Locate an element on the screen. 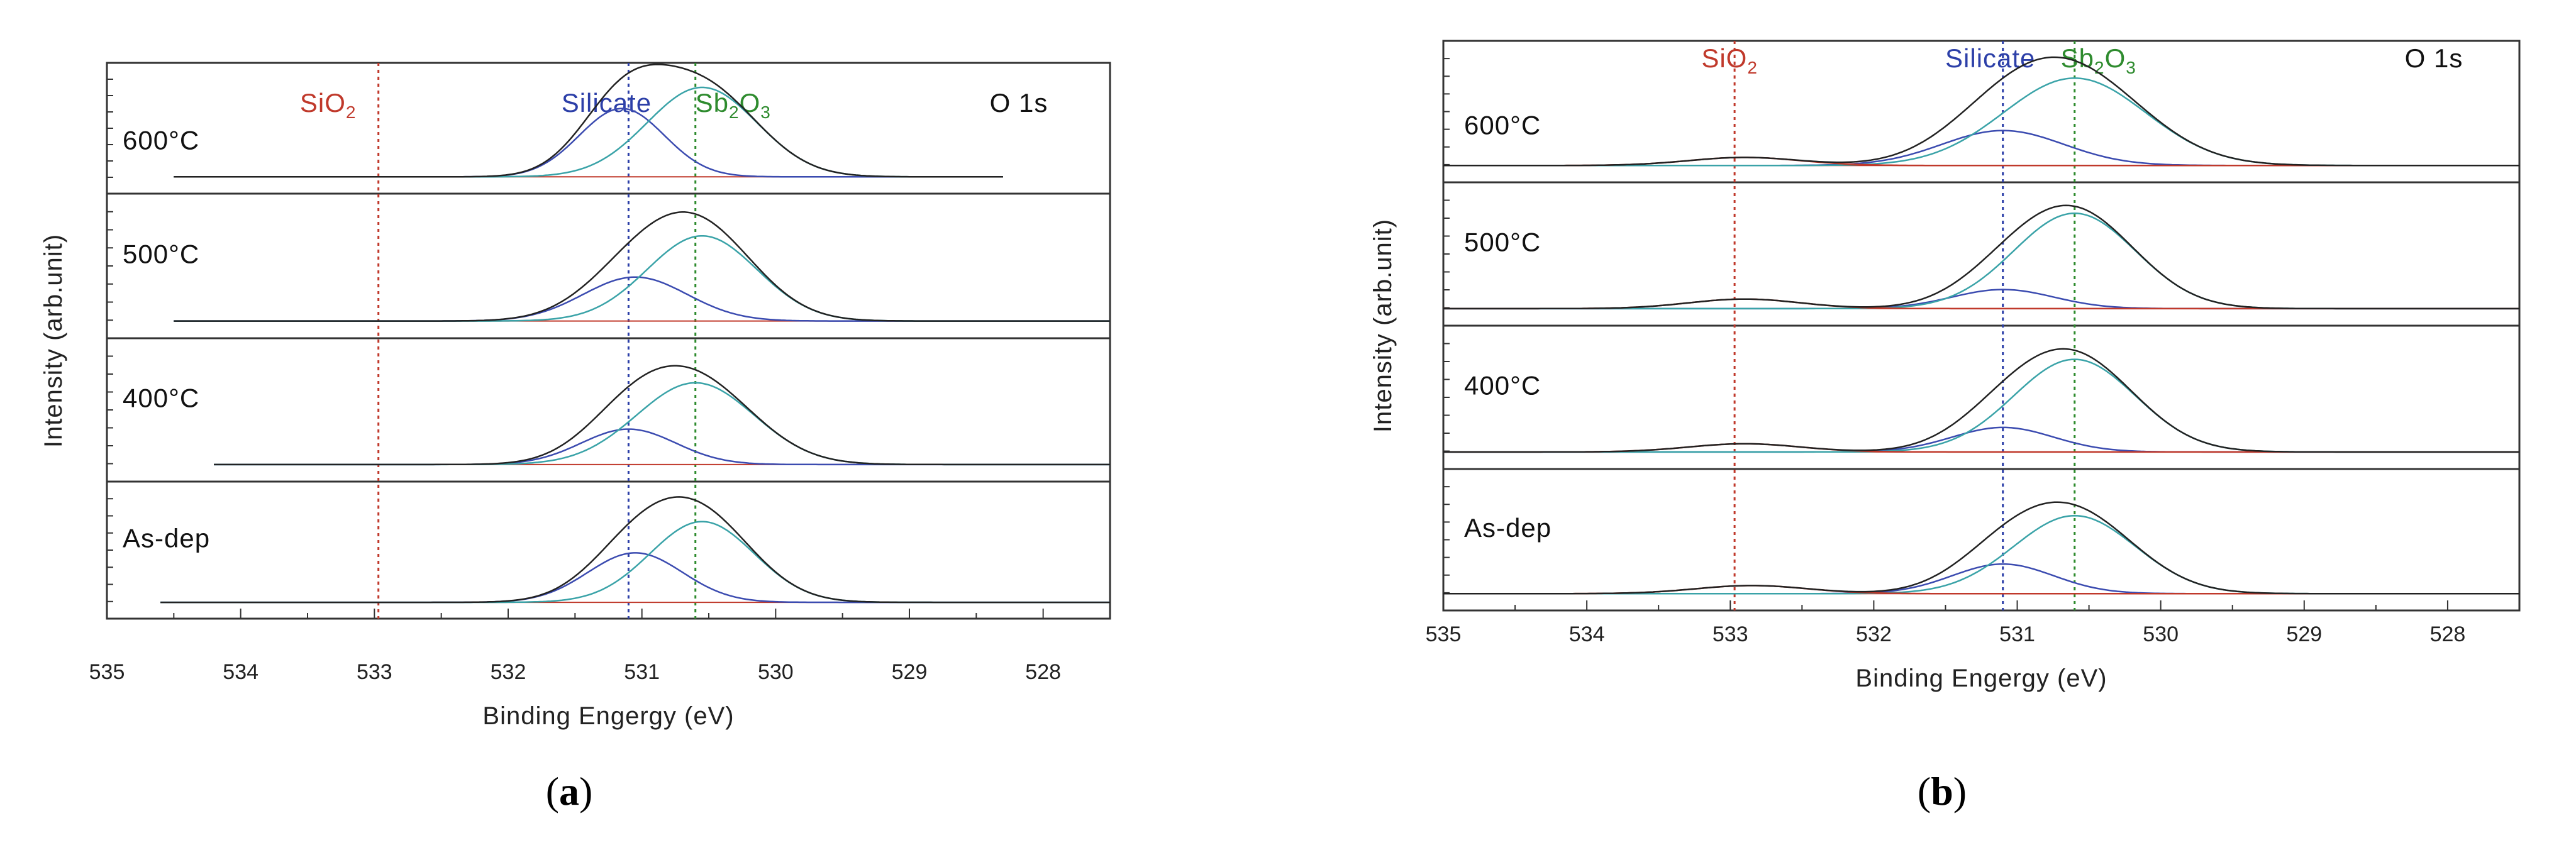 The width and height of the screenshot is (2576, 850). subfigure-caption: (a) is located at coordinates (569, 792).